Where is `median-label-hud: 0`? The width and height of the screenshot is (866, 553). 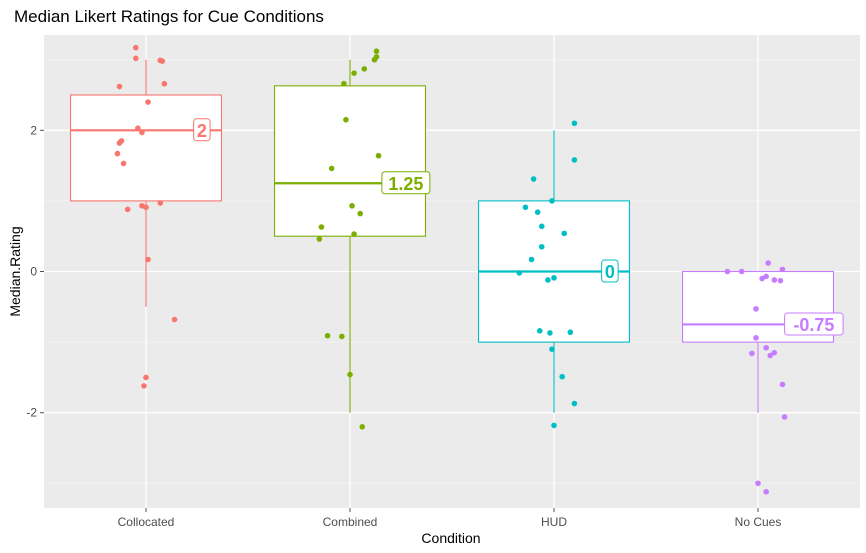 median-label-hud: 0 is located at coordinates (610, 271).